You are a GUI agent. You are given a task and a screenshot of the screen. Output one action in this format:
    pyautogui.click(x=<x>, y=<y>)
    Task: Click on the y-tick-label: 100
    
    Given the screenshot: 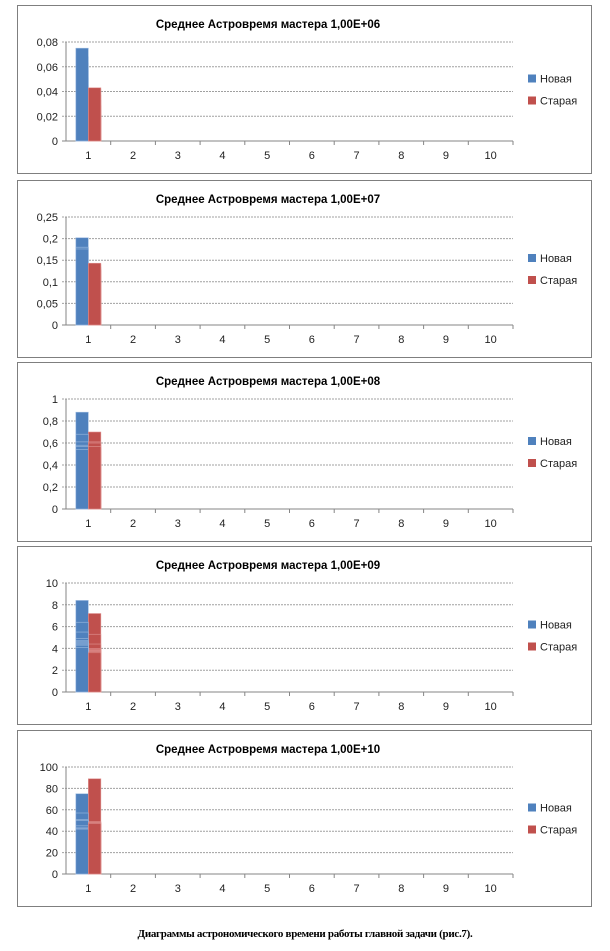 What is the action you would take?
    pyautogui.click(x=49, y=768)
    